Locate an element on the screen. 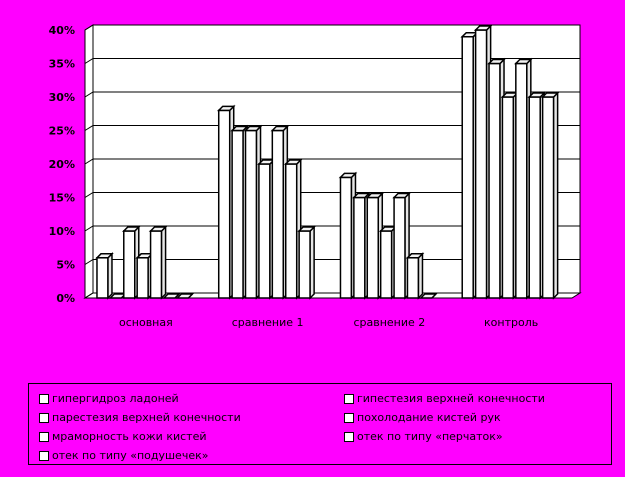  x-category-label: основная is located at coordinates (146, 322).